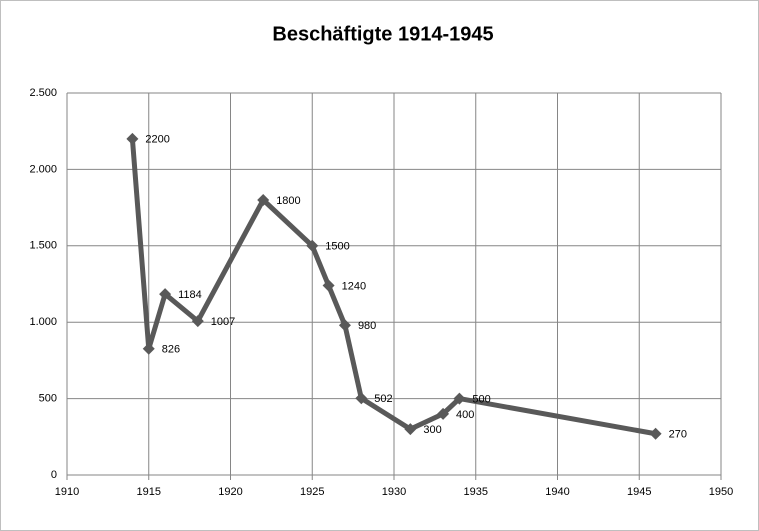 This screenshot has width=759, height=531. I want to click on y-tick-label: 1.000, so click(43, 322).